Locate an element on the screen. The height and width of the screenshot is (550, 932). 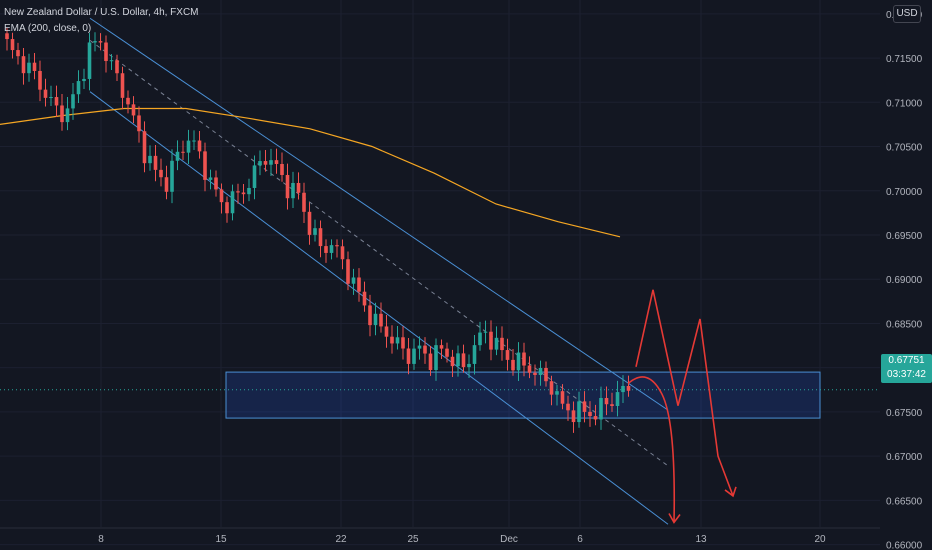
currency-badge: USD is located at coordinates (907, 14).